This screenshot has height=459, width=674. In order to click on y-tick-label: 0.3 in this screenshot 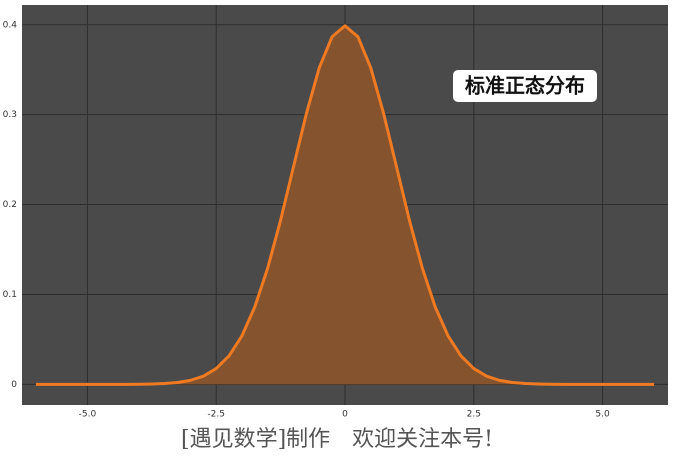, I will do `click(10, 115)`.